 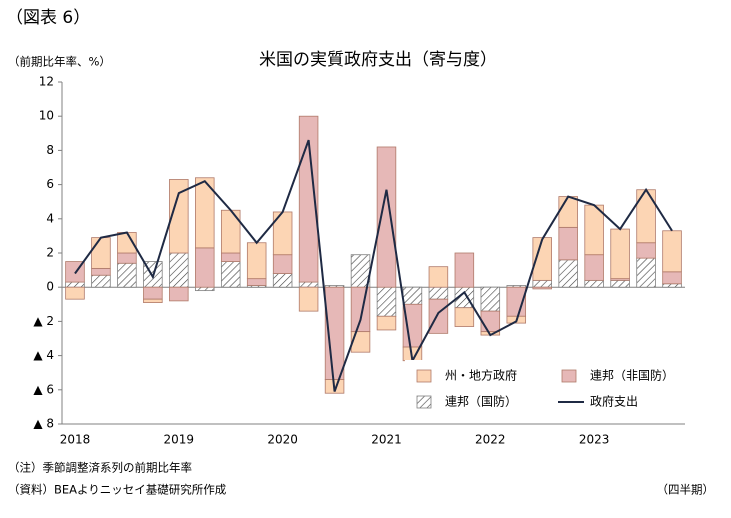 I want to click on legend-label: 連邦（非国防）, so click(x=632, y=375).